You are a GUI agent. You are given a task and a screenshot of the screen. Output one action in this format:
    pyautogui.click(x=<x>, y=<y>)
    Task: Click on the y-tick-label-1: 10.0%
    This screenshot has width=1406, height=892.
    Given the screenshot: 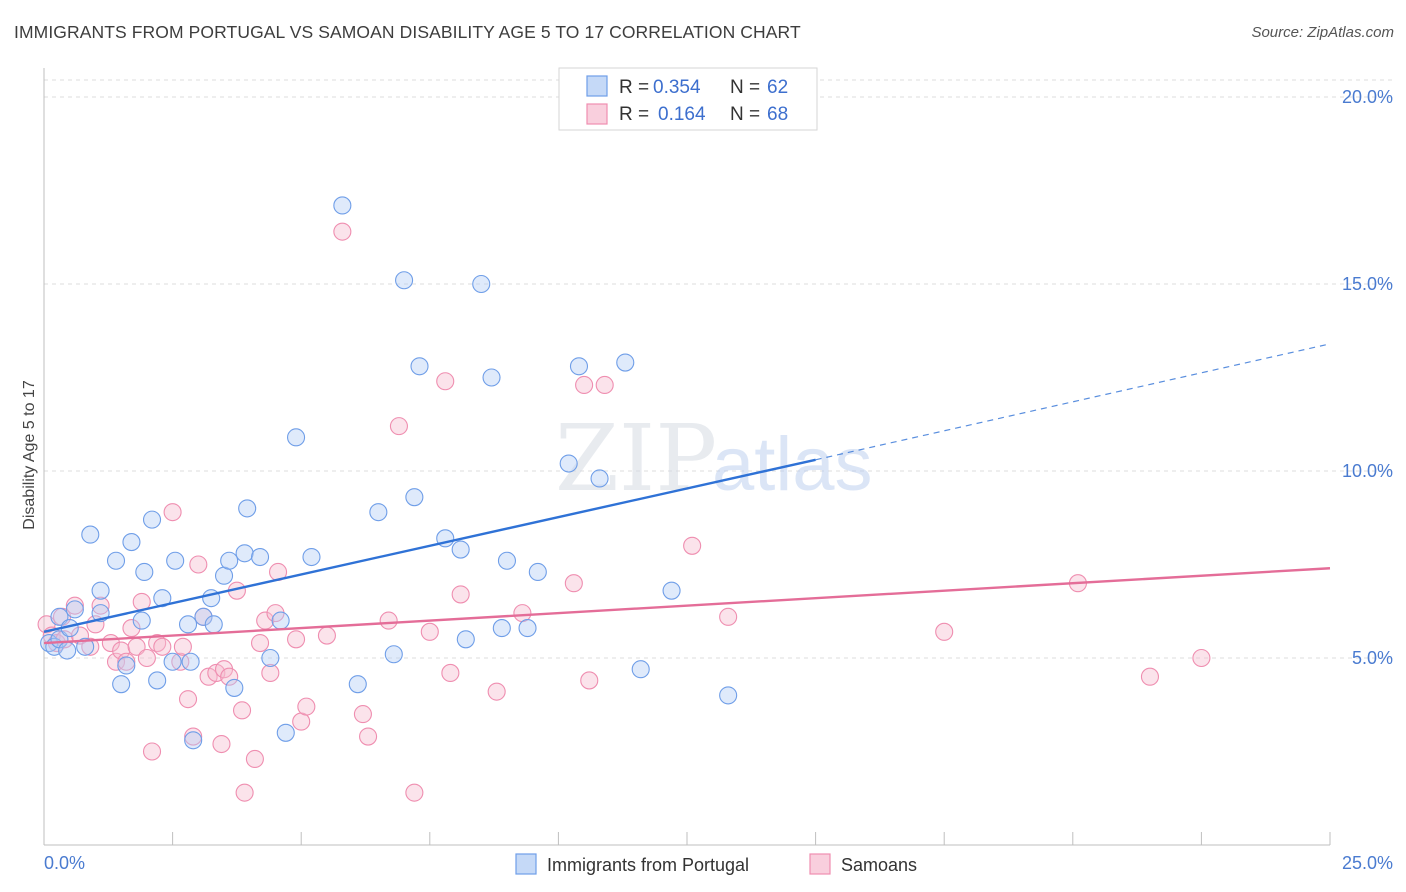 What is the action you would take?
    pyautogui.click(x=1367, y=471)
    